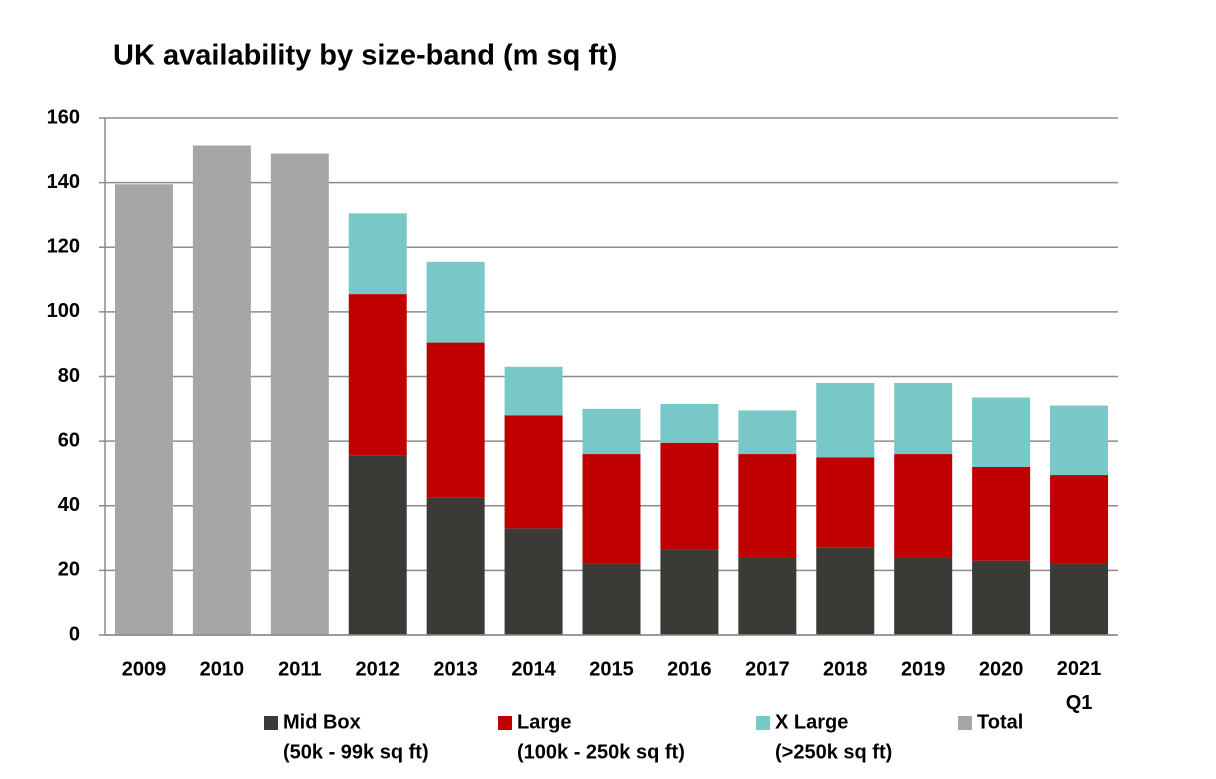 The width and height of the screenshot is (1216, 779). I want to click on legend-description: (50k - 99k sq ft), so click(356, 752).